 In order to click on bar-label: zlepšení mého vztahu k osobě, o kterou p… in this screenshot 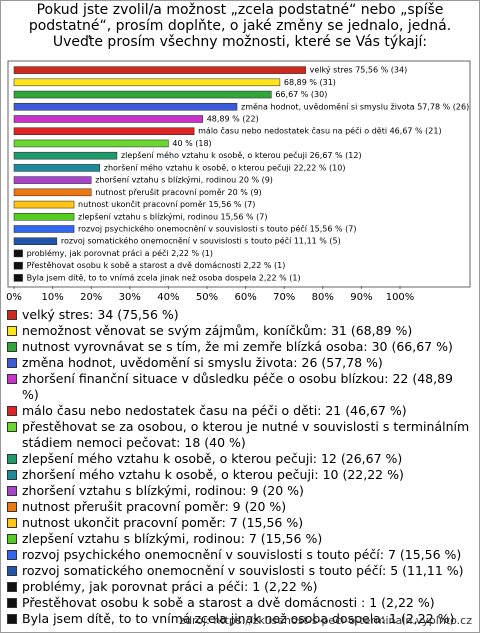, I will do `click(241, 155)`.